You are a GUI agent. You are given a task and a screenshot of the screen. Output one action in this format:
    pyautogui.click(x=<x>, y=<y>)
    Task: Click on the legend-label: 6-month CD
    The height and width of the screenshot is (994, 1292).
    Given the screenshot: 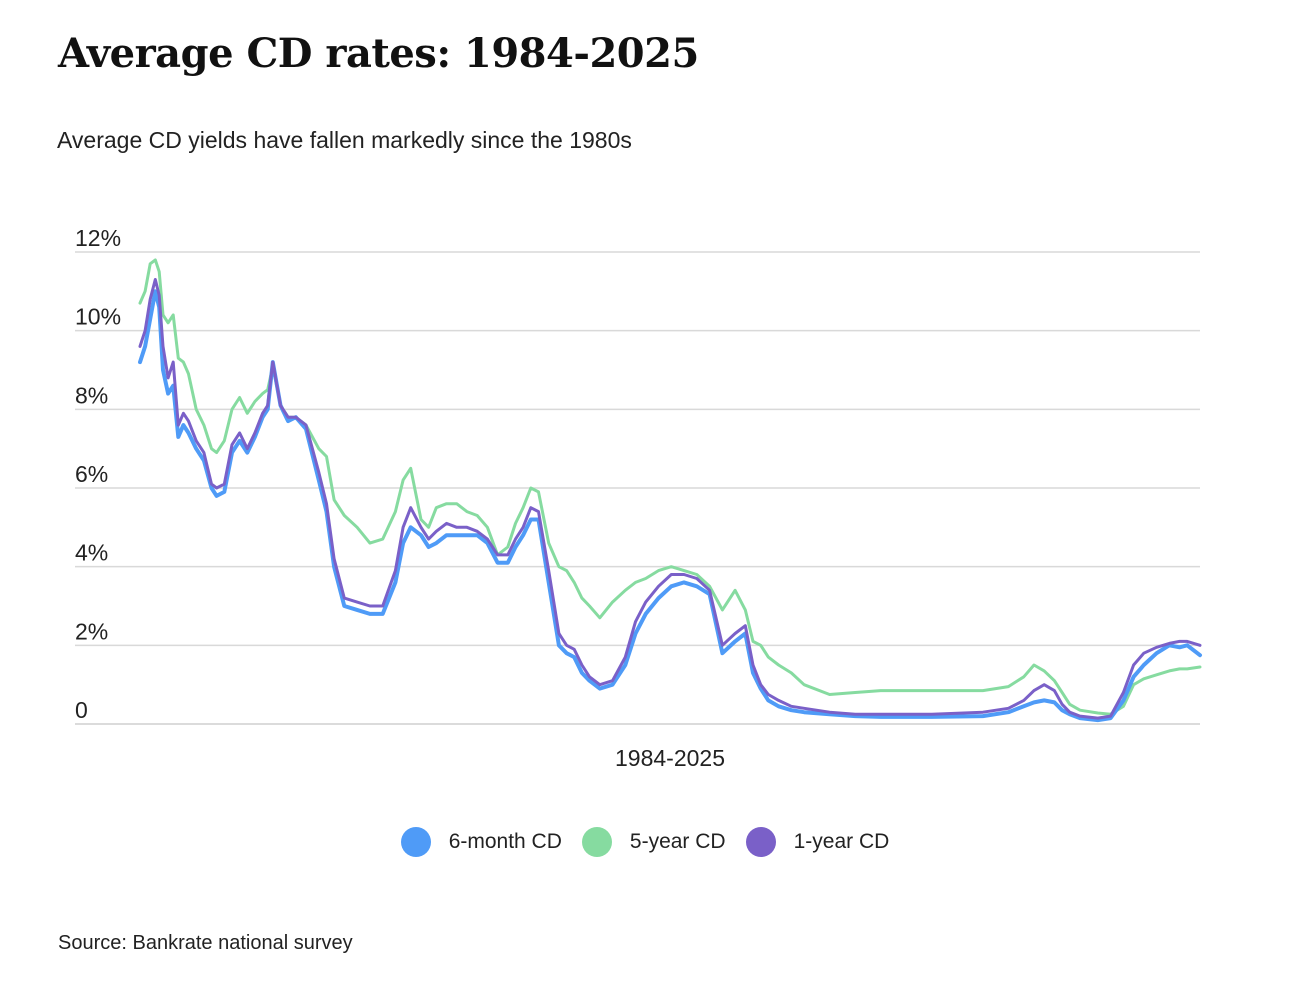 What is the action you would take?
    pyautogui.click(x=505, y=841)
    